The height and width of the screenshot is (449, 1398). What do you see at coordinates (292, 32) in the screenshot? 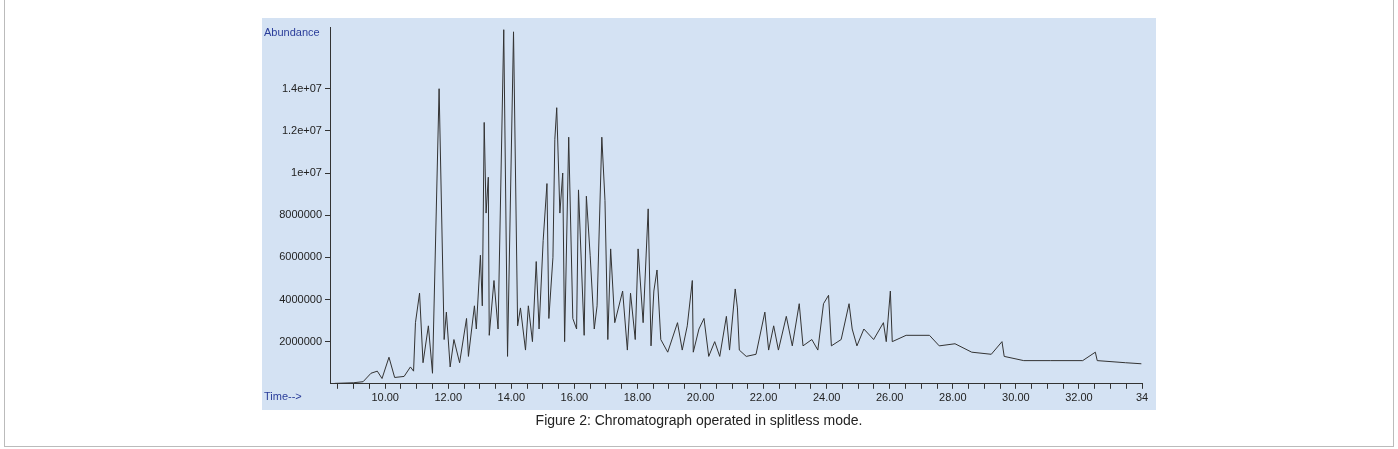
I see `y-axis-title: Abundance` at bounding box center [292, 32].